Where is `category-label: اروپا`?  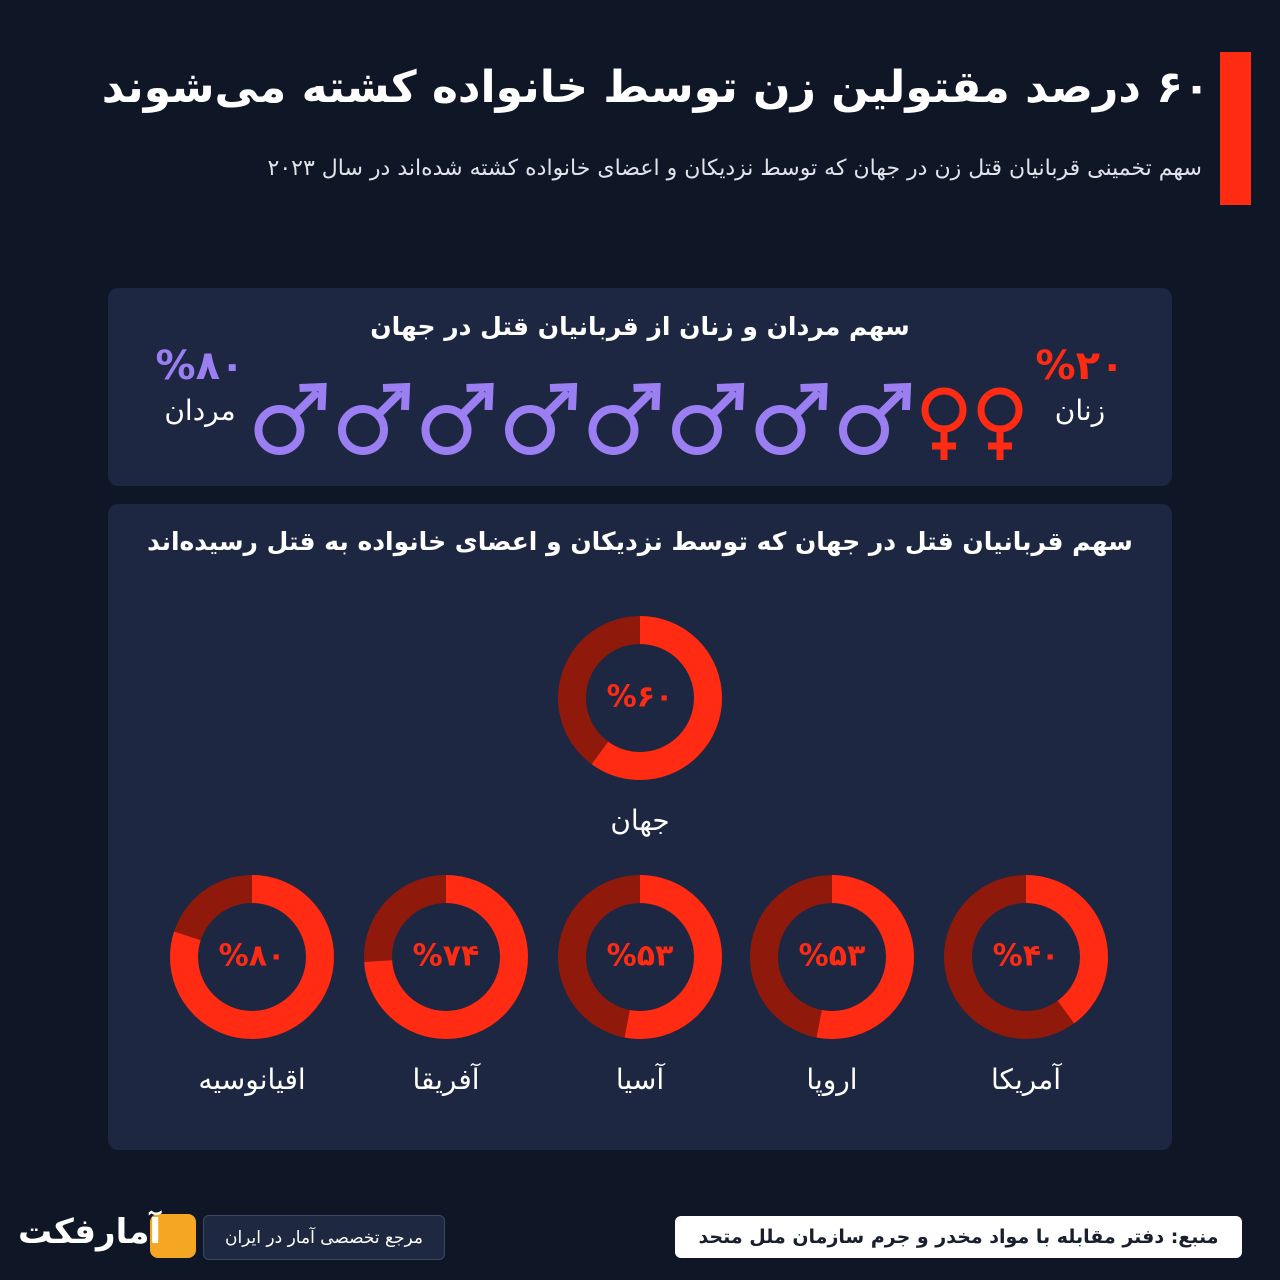
category-label: اروپا is located at coordinates (831, 1079).